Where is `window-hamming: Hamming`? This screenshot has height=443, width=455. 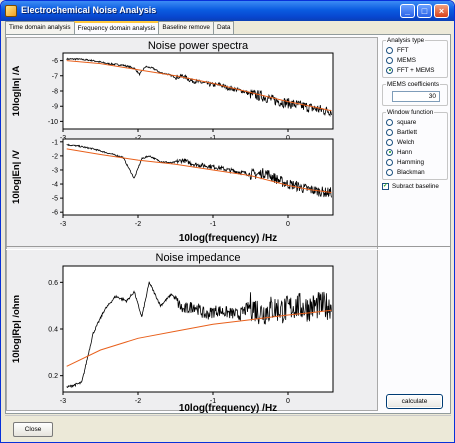
window-hamming: Hamming is located at coordinates (415, 162).